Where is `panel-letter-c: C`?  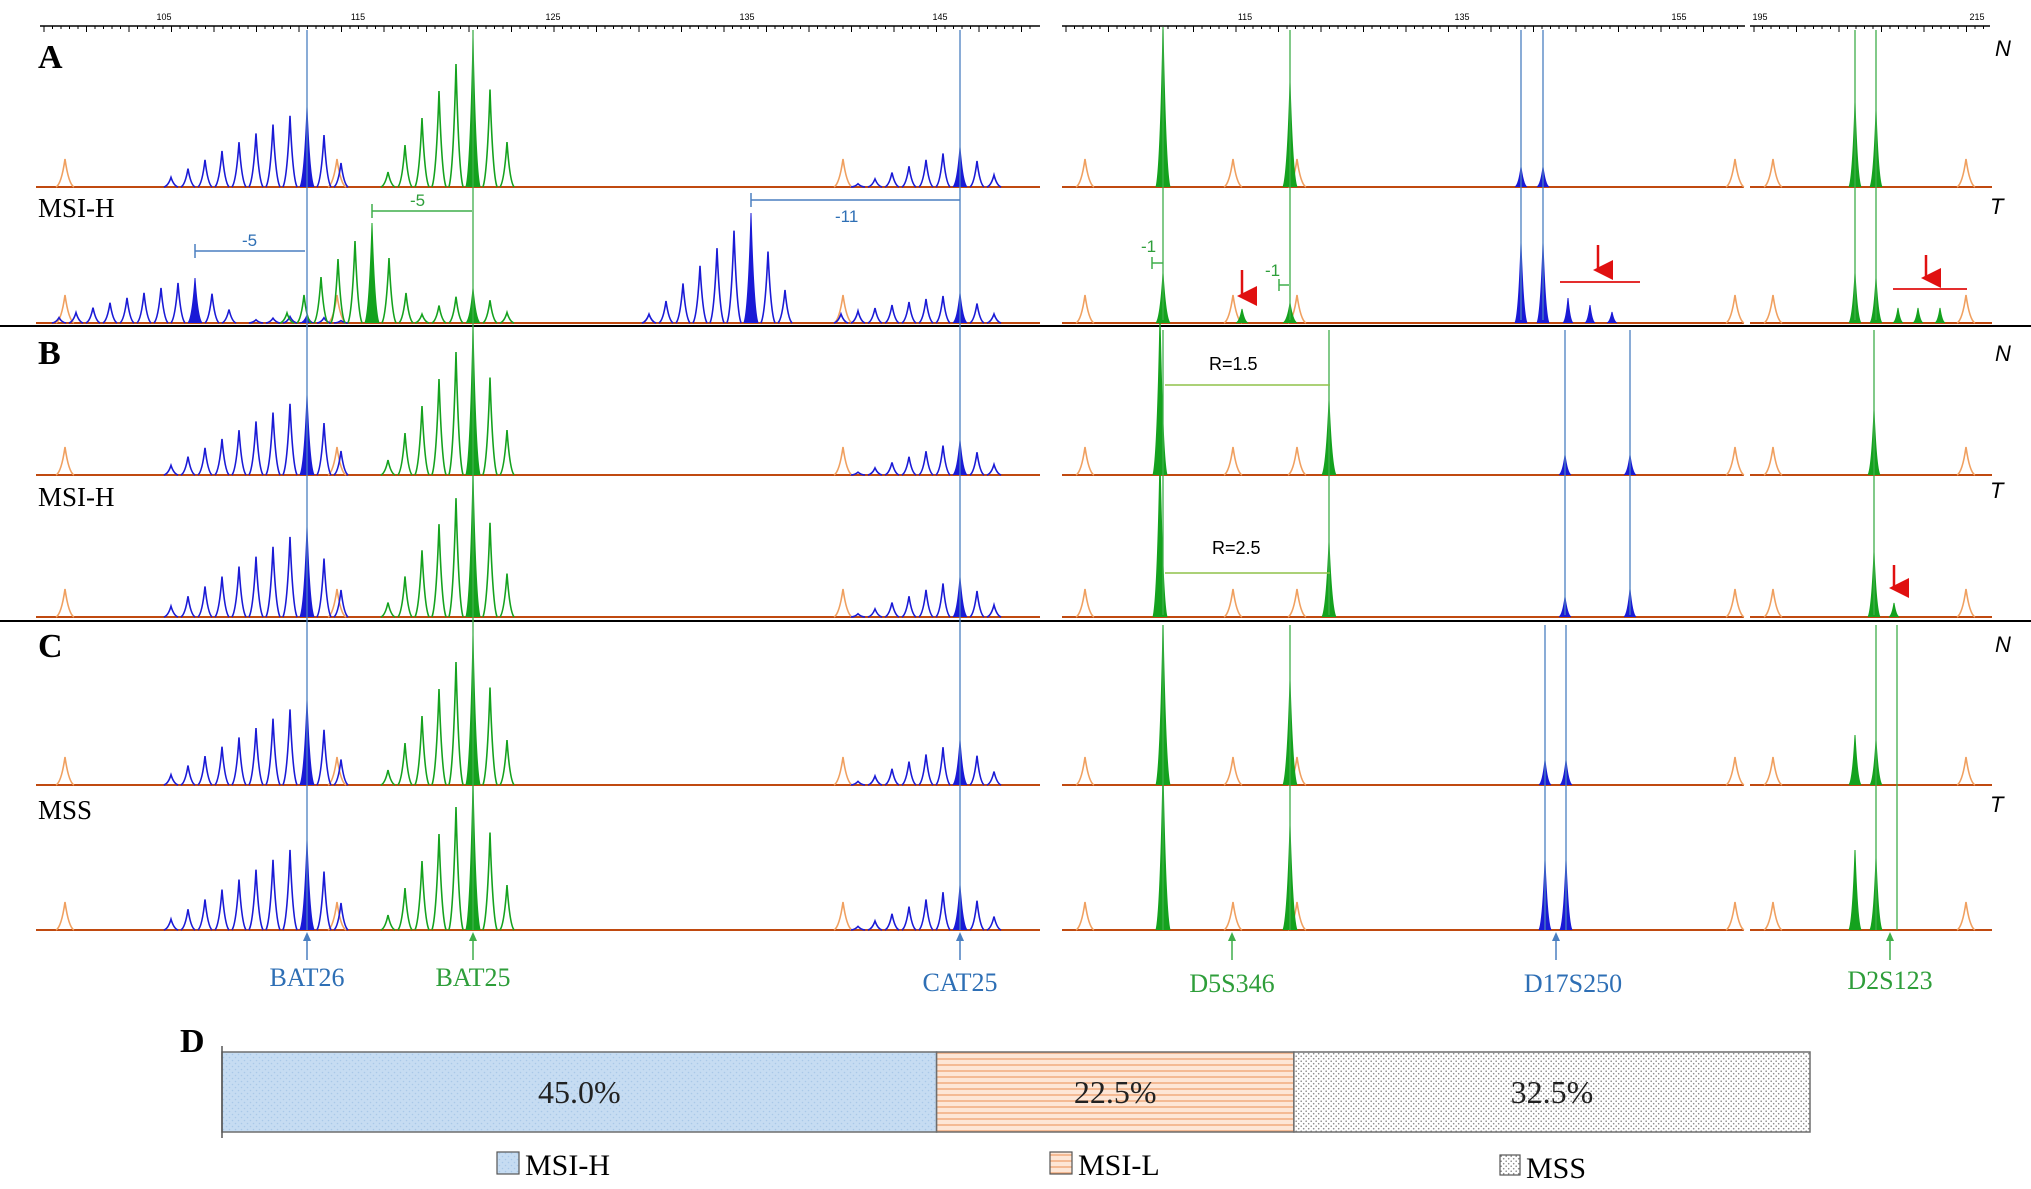 panel-letter-c: C is located at coordinates (50, 646).